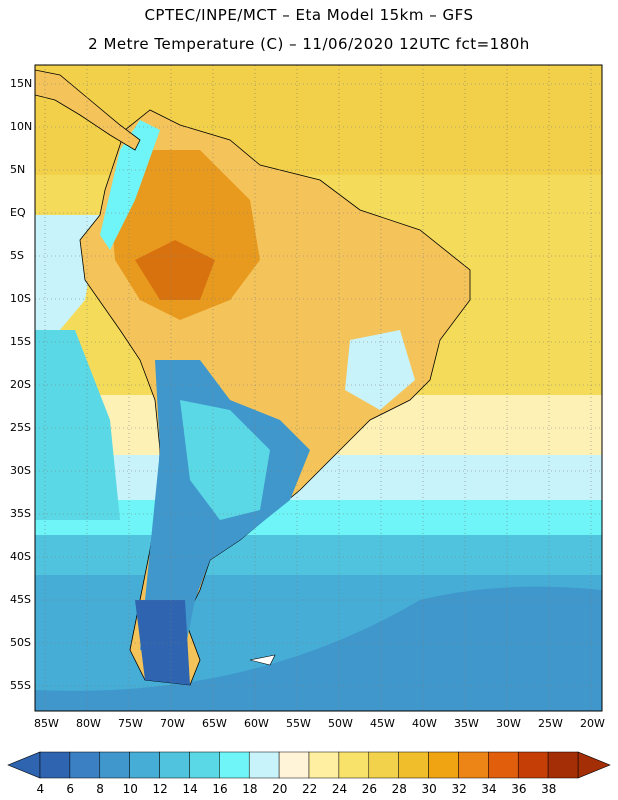  I want to click on lat-label: 5S, so click(17, 255).